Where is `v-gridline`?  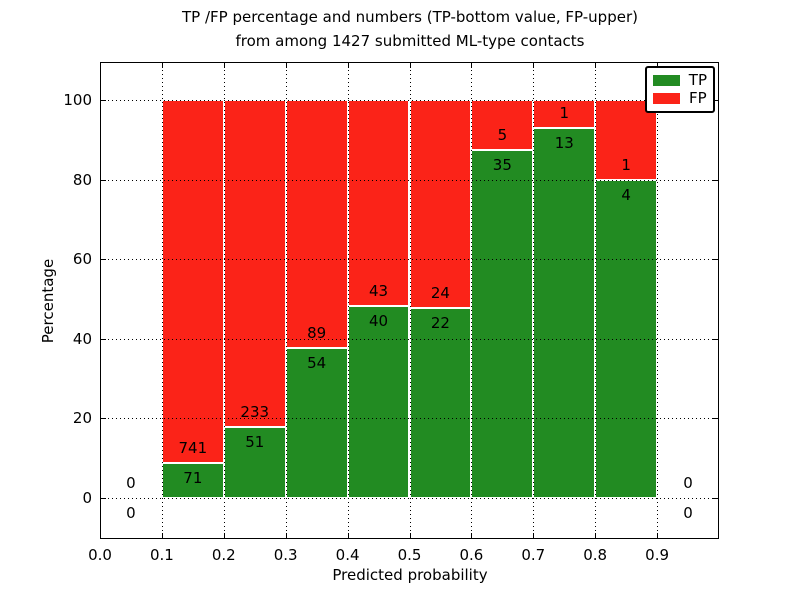
v-gridline is located at coordinates (657, 300).